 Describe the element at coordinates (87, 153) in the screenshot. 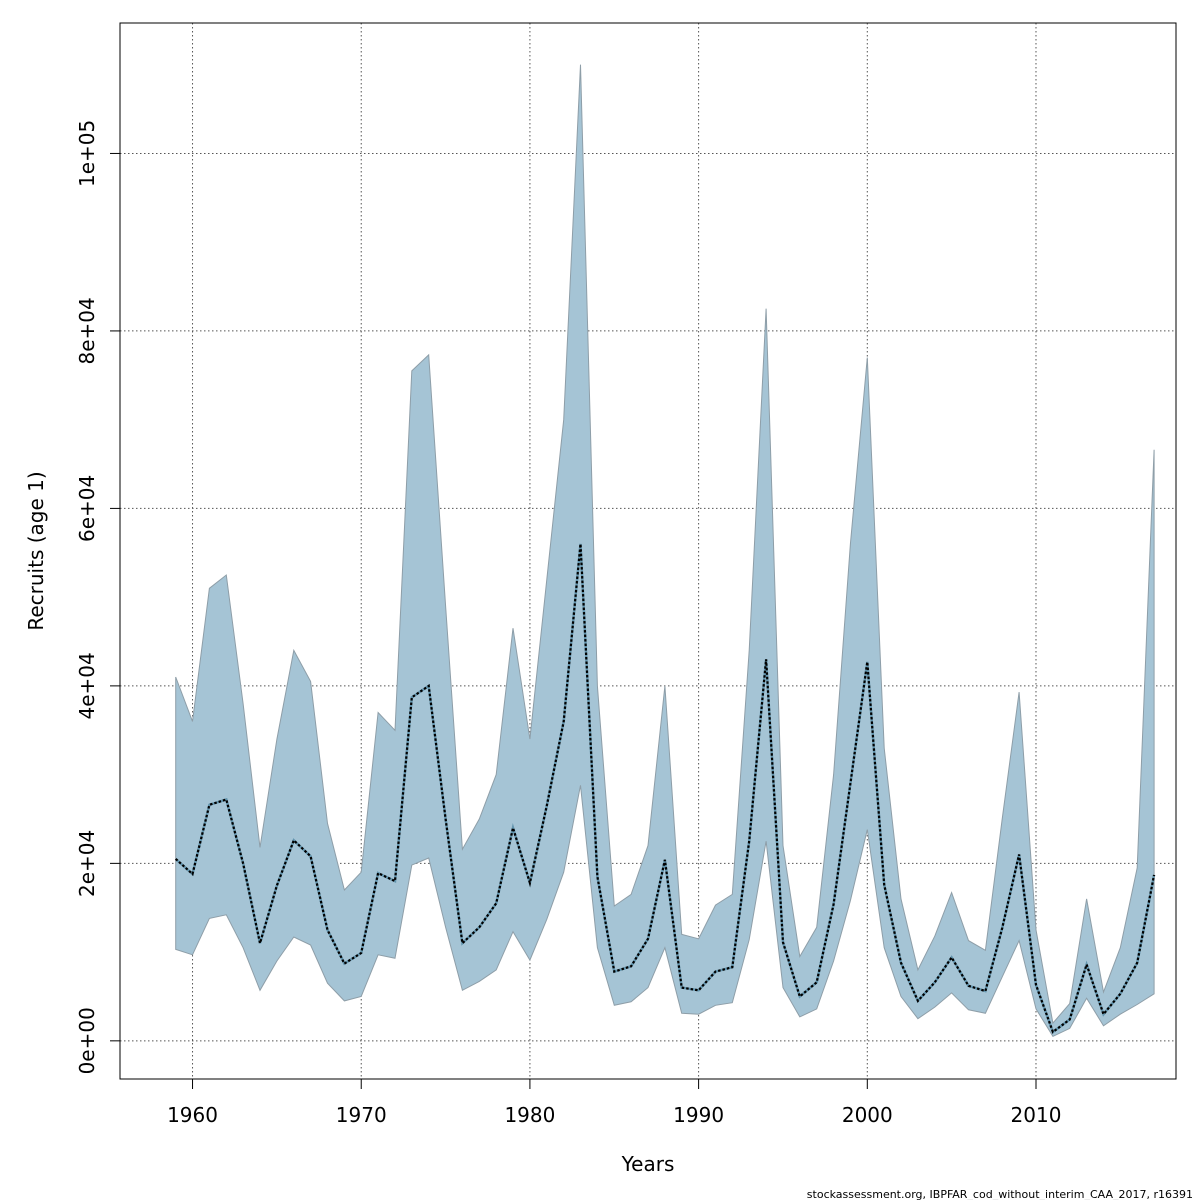

I see `y-tick-label: 1e+05` at that location.